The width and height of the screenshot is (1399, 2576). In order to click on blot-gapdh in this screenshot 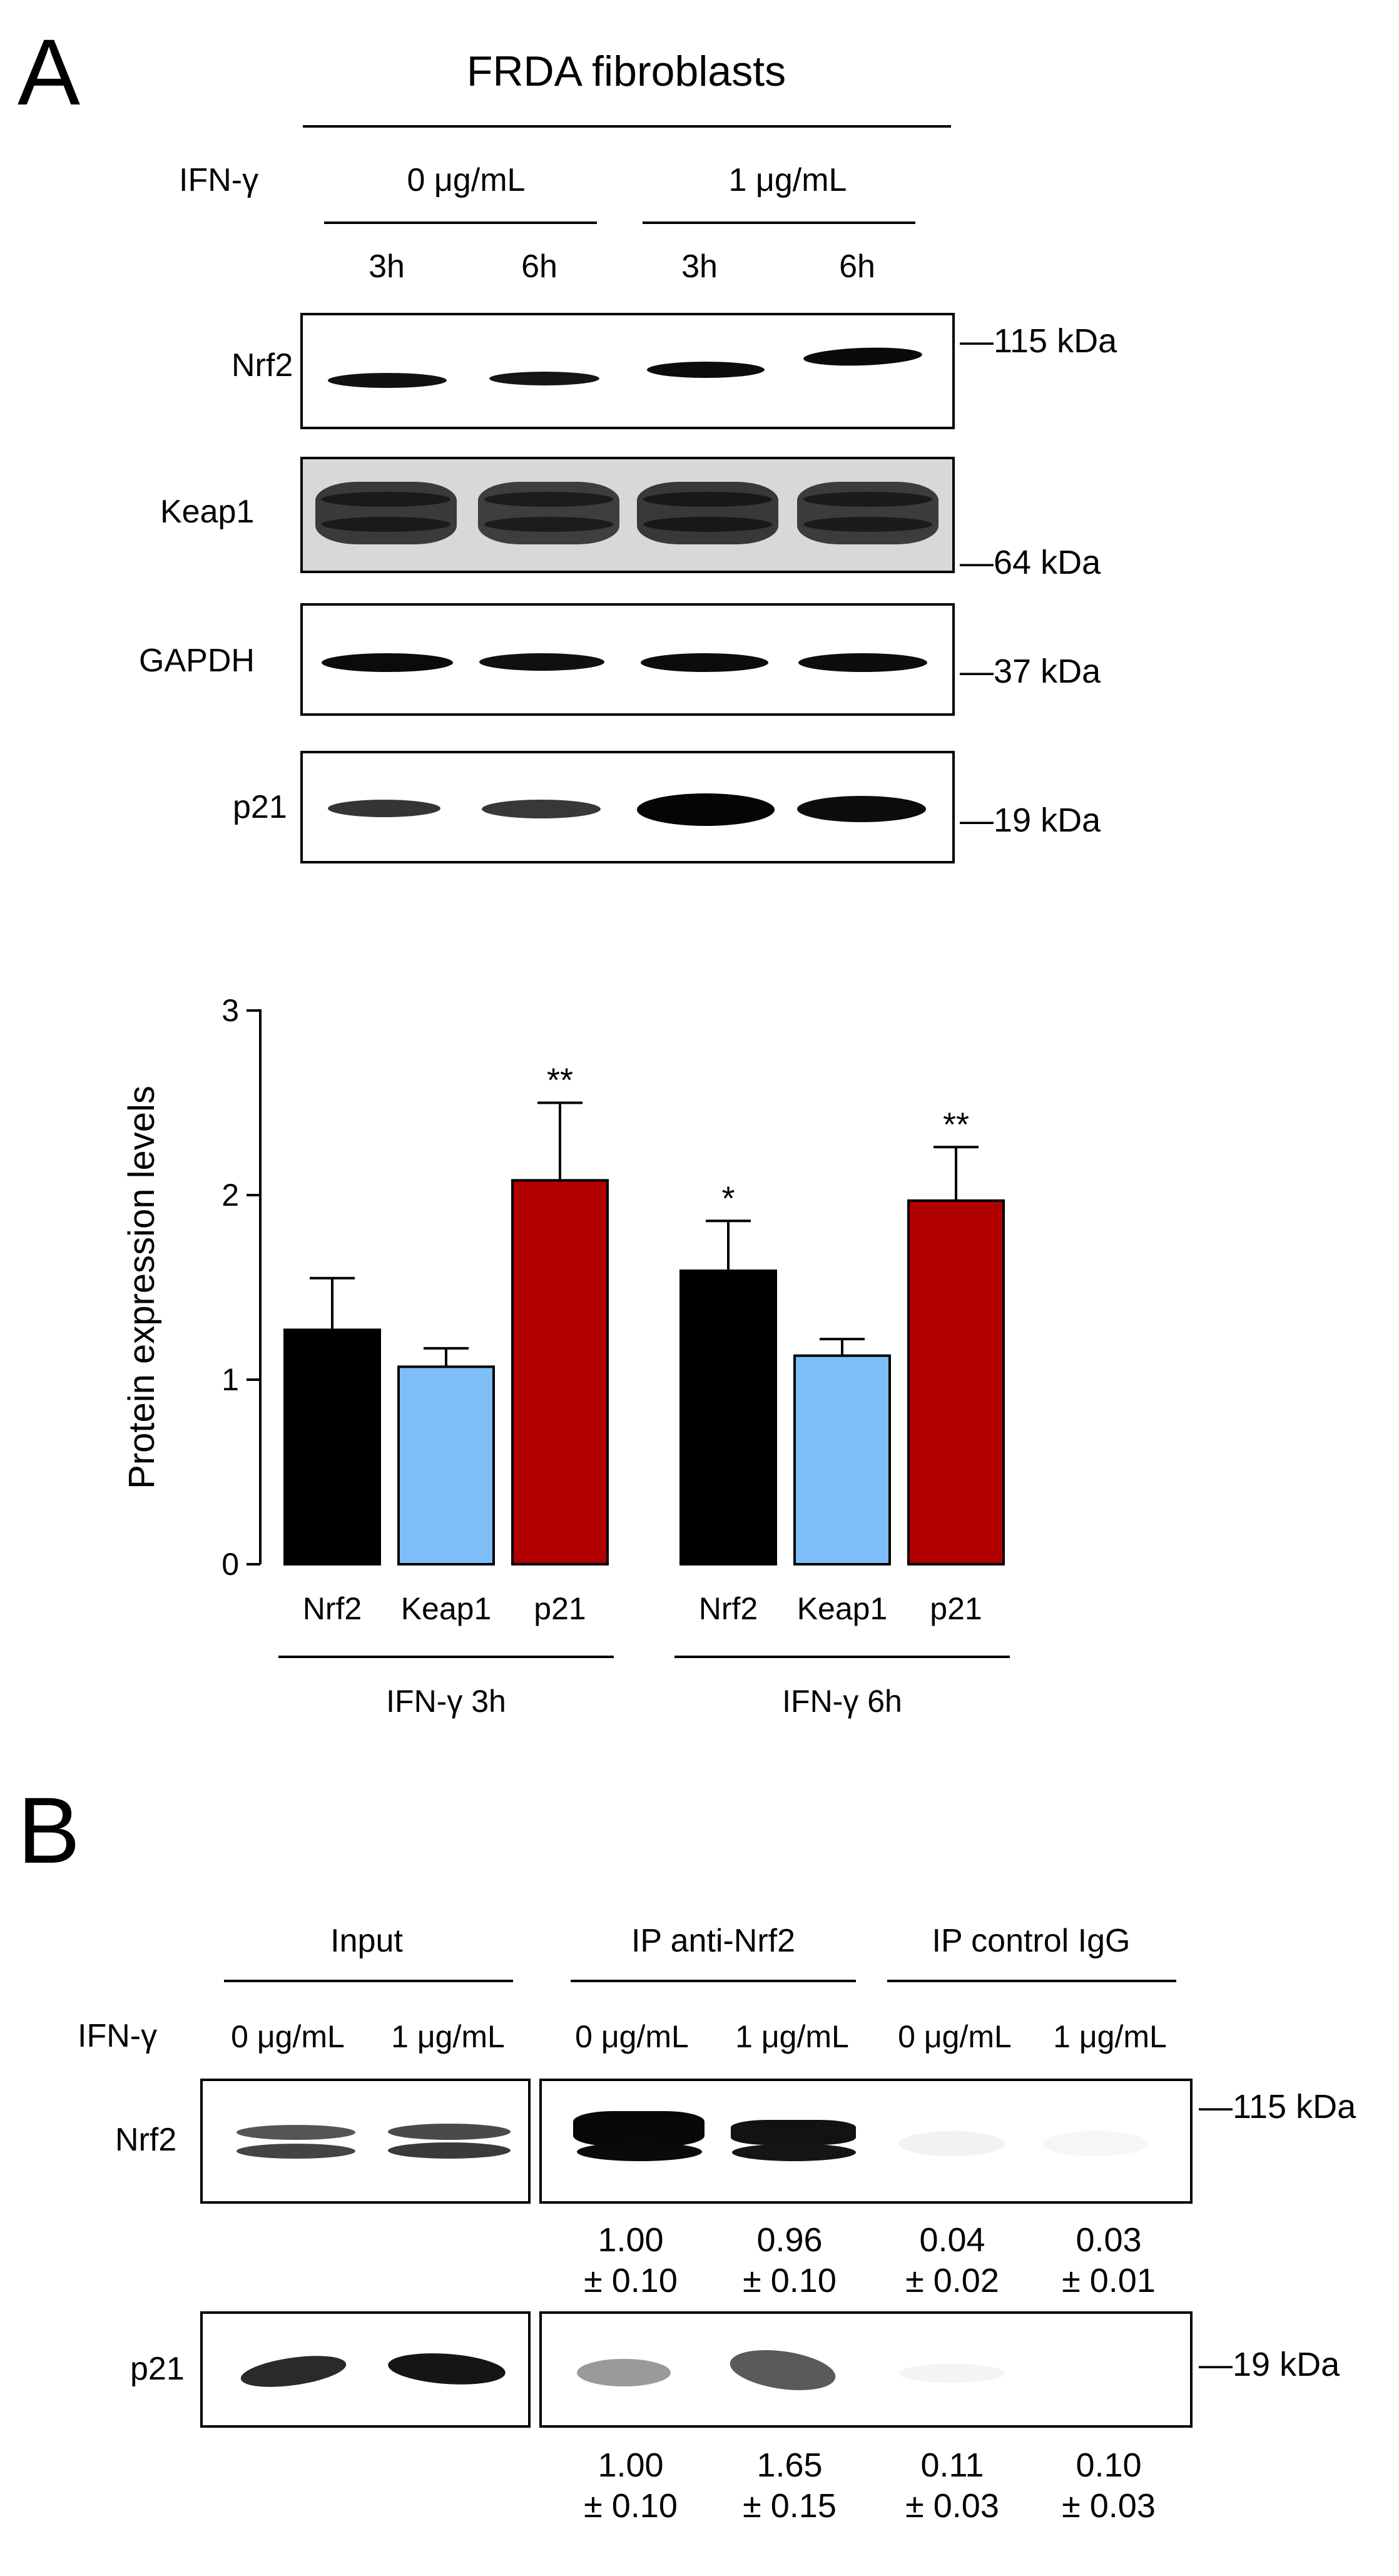, I will do `click(627, 660)`.